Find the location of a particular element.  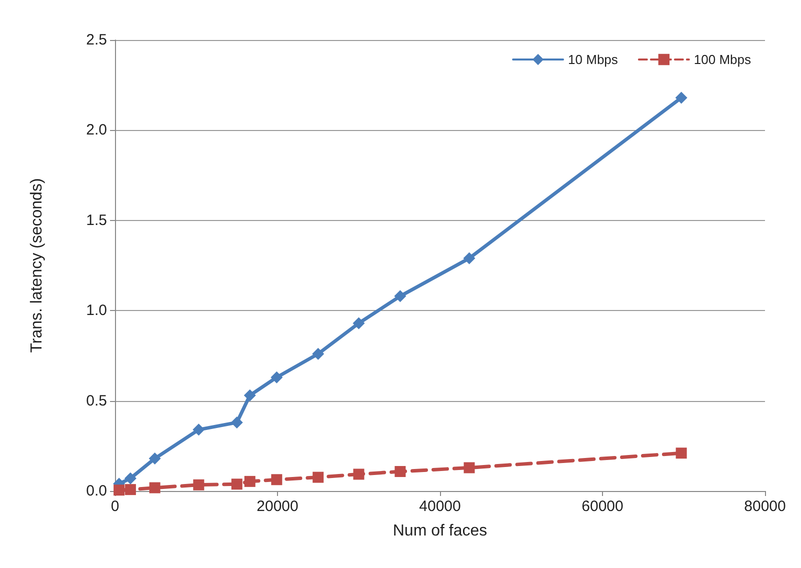

x-axis-title: Num of faces is located at coordinates (440, 531).